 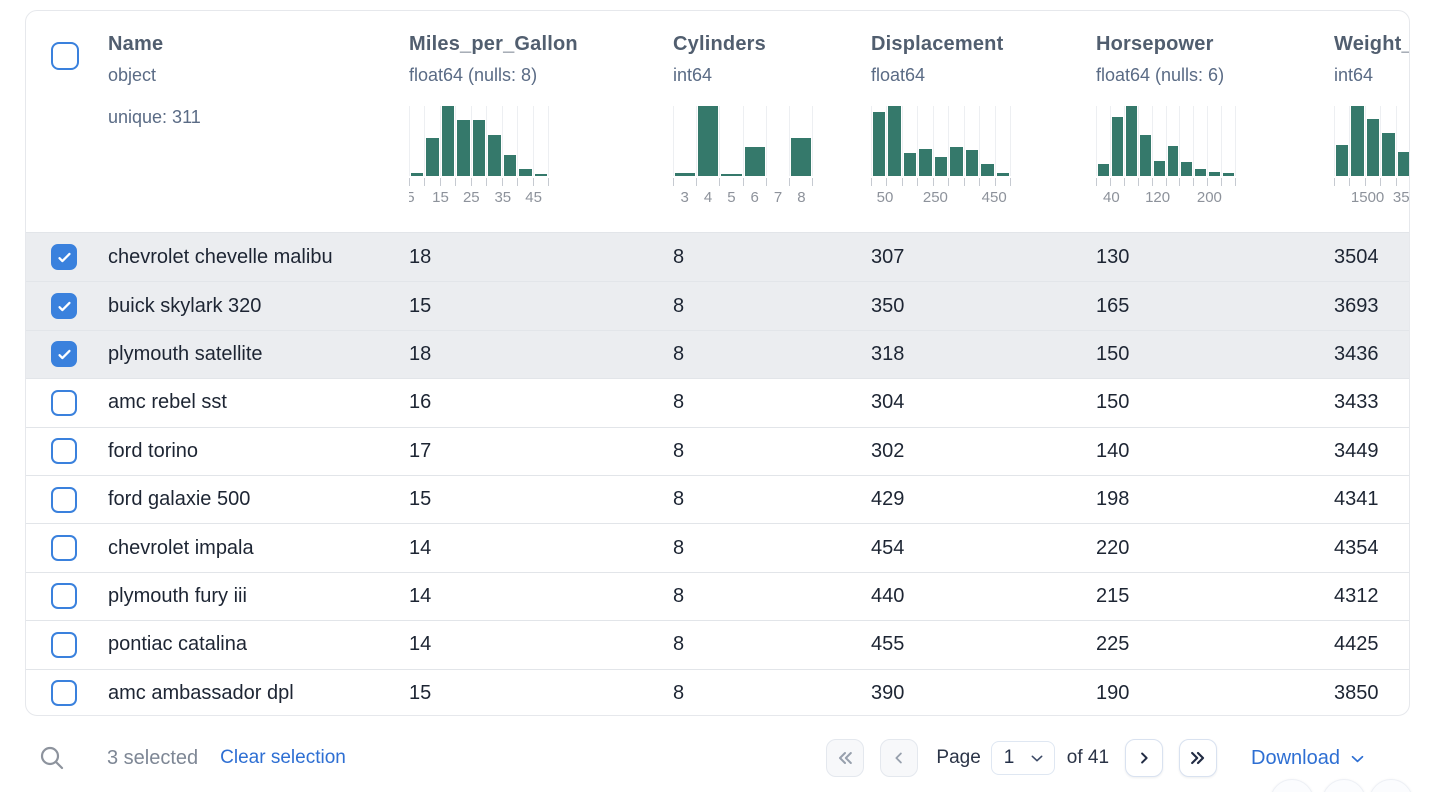 What do you see at coordinates (888, 450) in the screenshot?
I see `cell-displacement: 302` at bounding box center [888, 450].